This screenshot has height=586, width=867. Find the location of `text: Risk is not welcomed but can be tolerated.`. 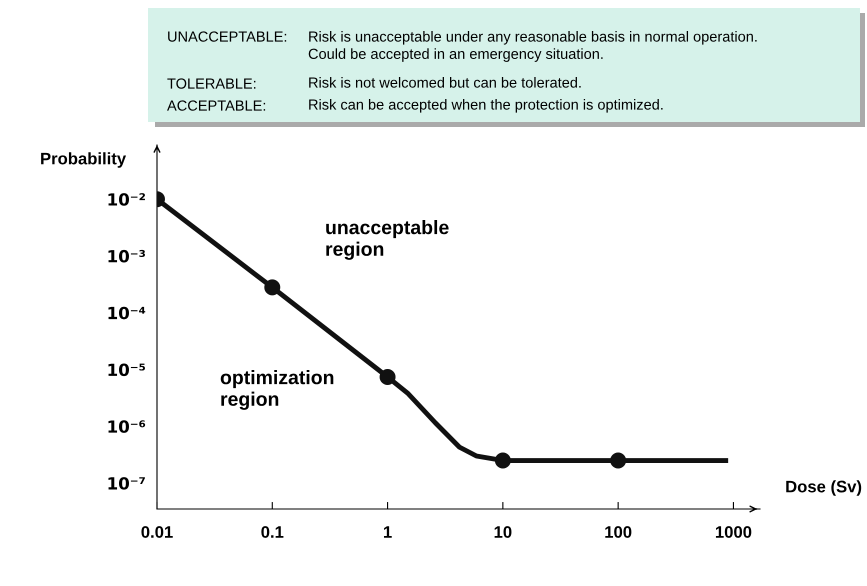

text: Risk is not welcomed but can be tolerated. is located at coordinates (445, 82).